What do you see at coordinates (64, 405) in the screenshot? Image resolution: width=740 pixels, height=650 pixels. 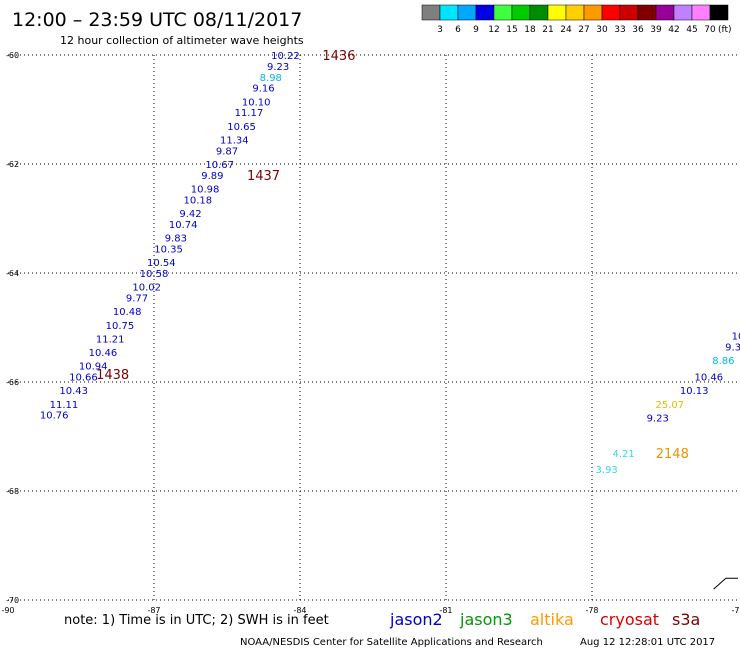 I see `wave-height-label: 11.11` at bounding box center [64, 405].